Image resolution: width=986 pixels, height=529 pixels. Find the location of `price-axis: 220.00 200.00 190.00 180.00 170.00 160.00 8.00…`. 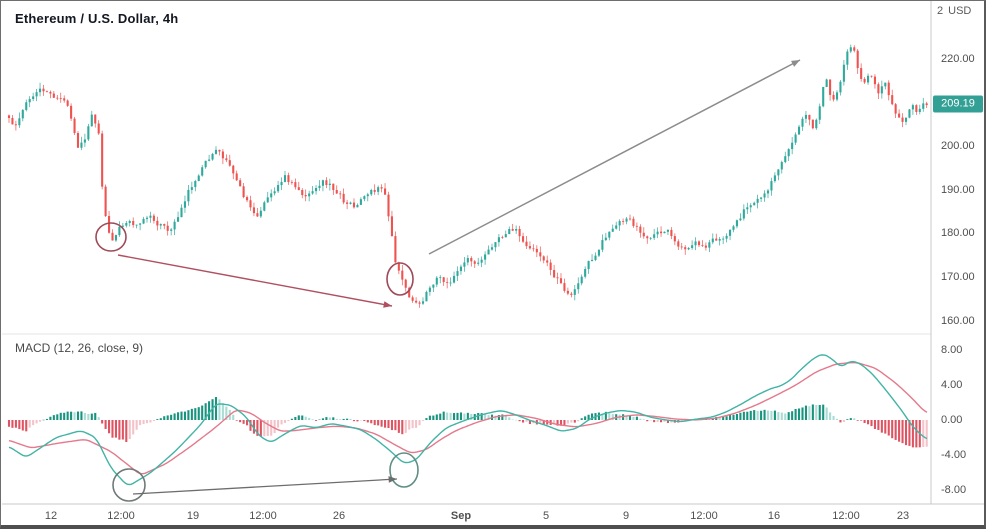

price-axis: 220.00 200.00 190.00 180.00 170.00 160.00 8.00… is located at coordinates (959, 252).